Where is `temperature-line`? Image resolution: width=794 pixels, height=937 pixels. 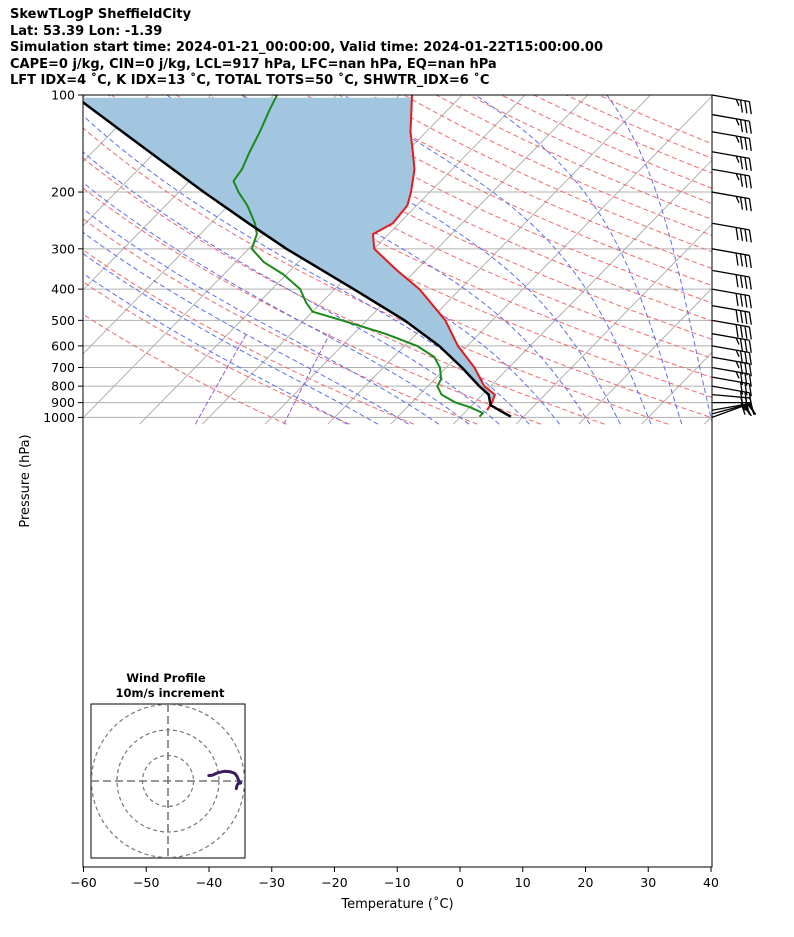
temperature-line is located at coordinates (434, 253).